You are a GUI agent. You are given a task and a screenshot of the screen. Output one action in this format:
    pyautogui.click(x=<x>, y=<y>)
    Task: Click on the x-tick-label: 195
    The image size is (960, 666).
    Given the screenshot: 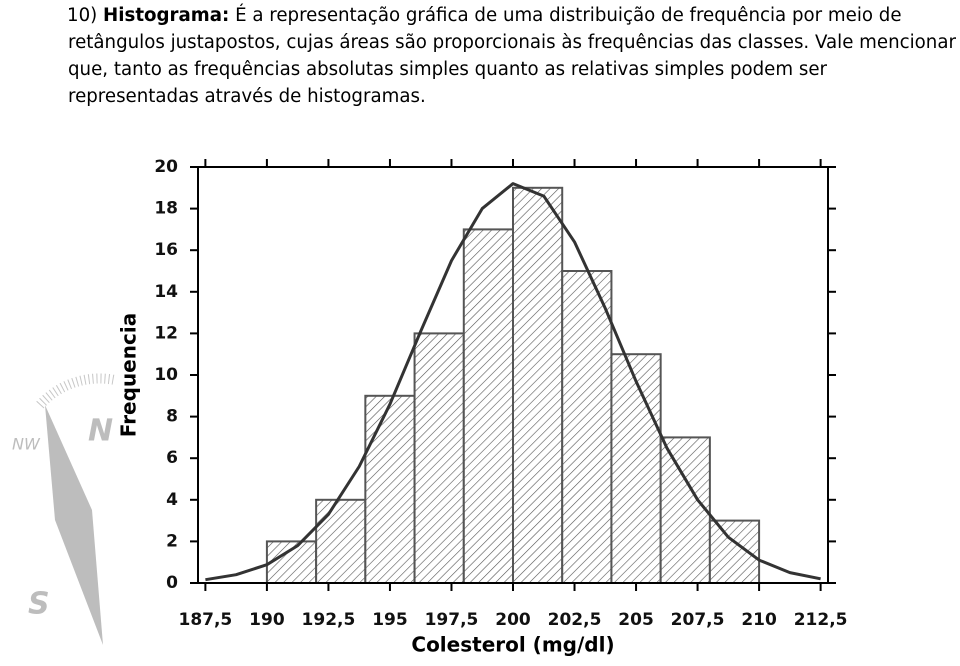 What is the action you would take?
    pyautogui.click(x=390, y=620)
    